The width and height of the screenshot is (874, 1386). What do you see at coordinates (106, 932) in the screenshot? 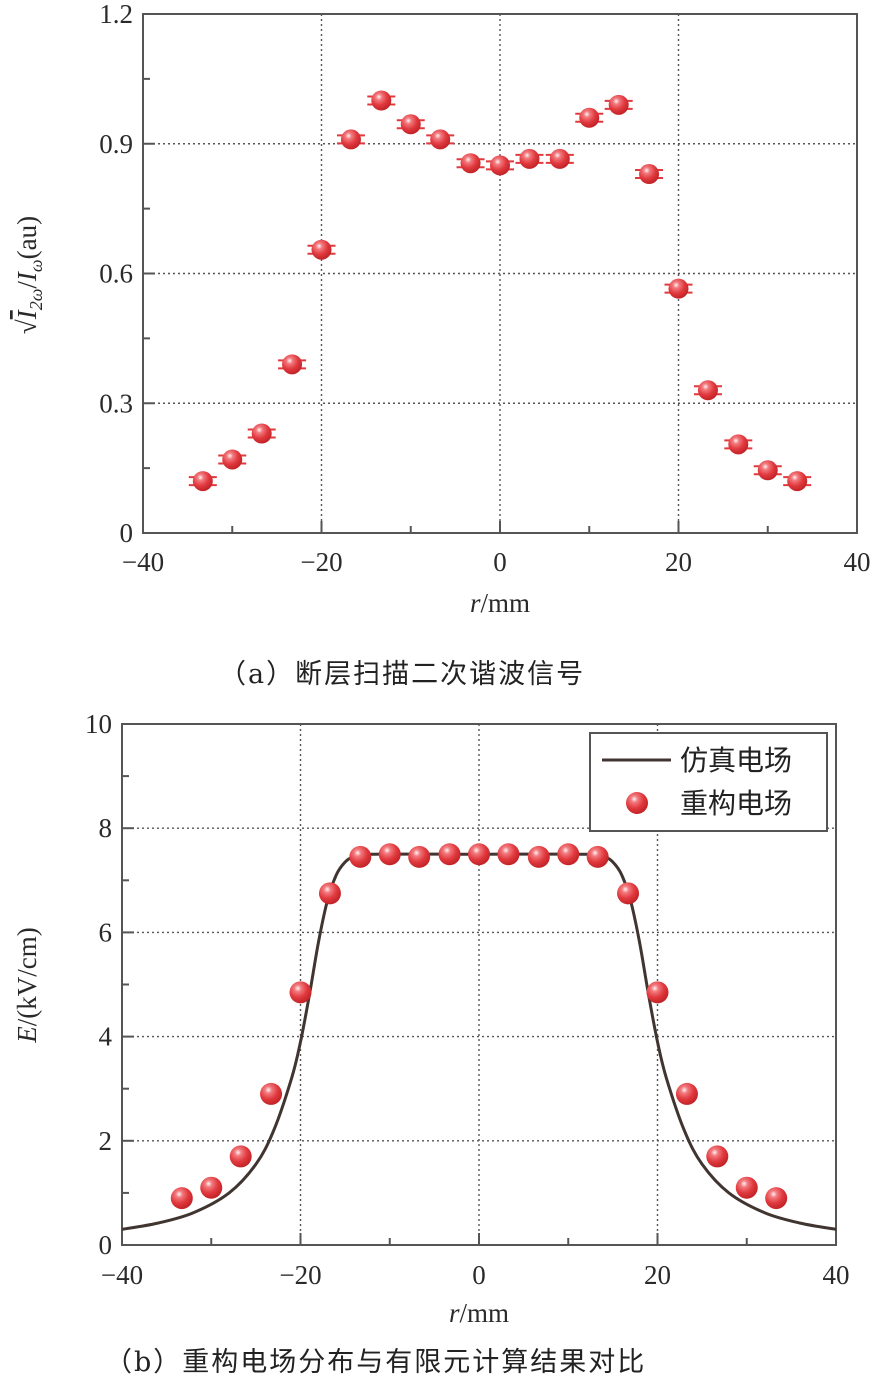
I see `y-tick-label: 6` at bounding box center [106, 932].